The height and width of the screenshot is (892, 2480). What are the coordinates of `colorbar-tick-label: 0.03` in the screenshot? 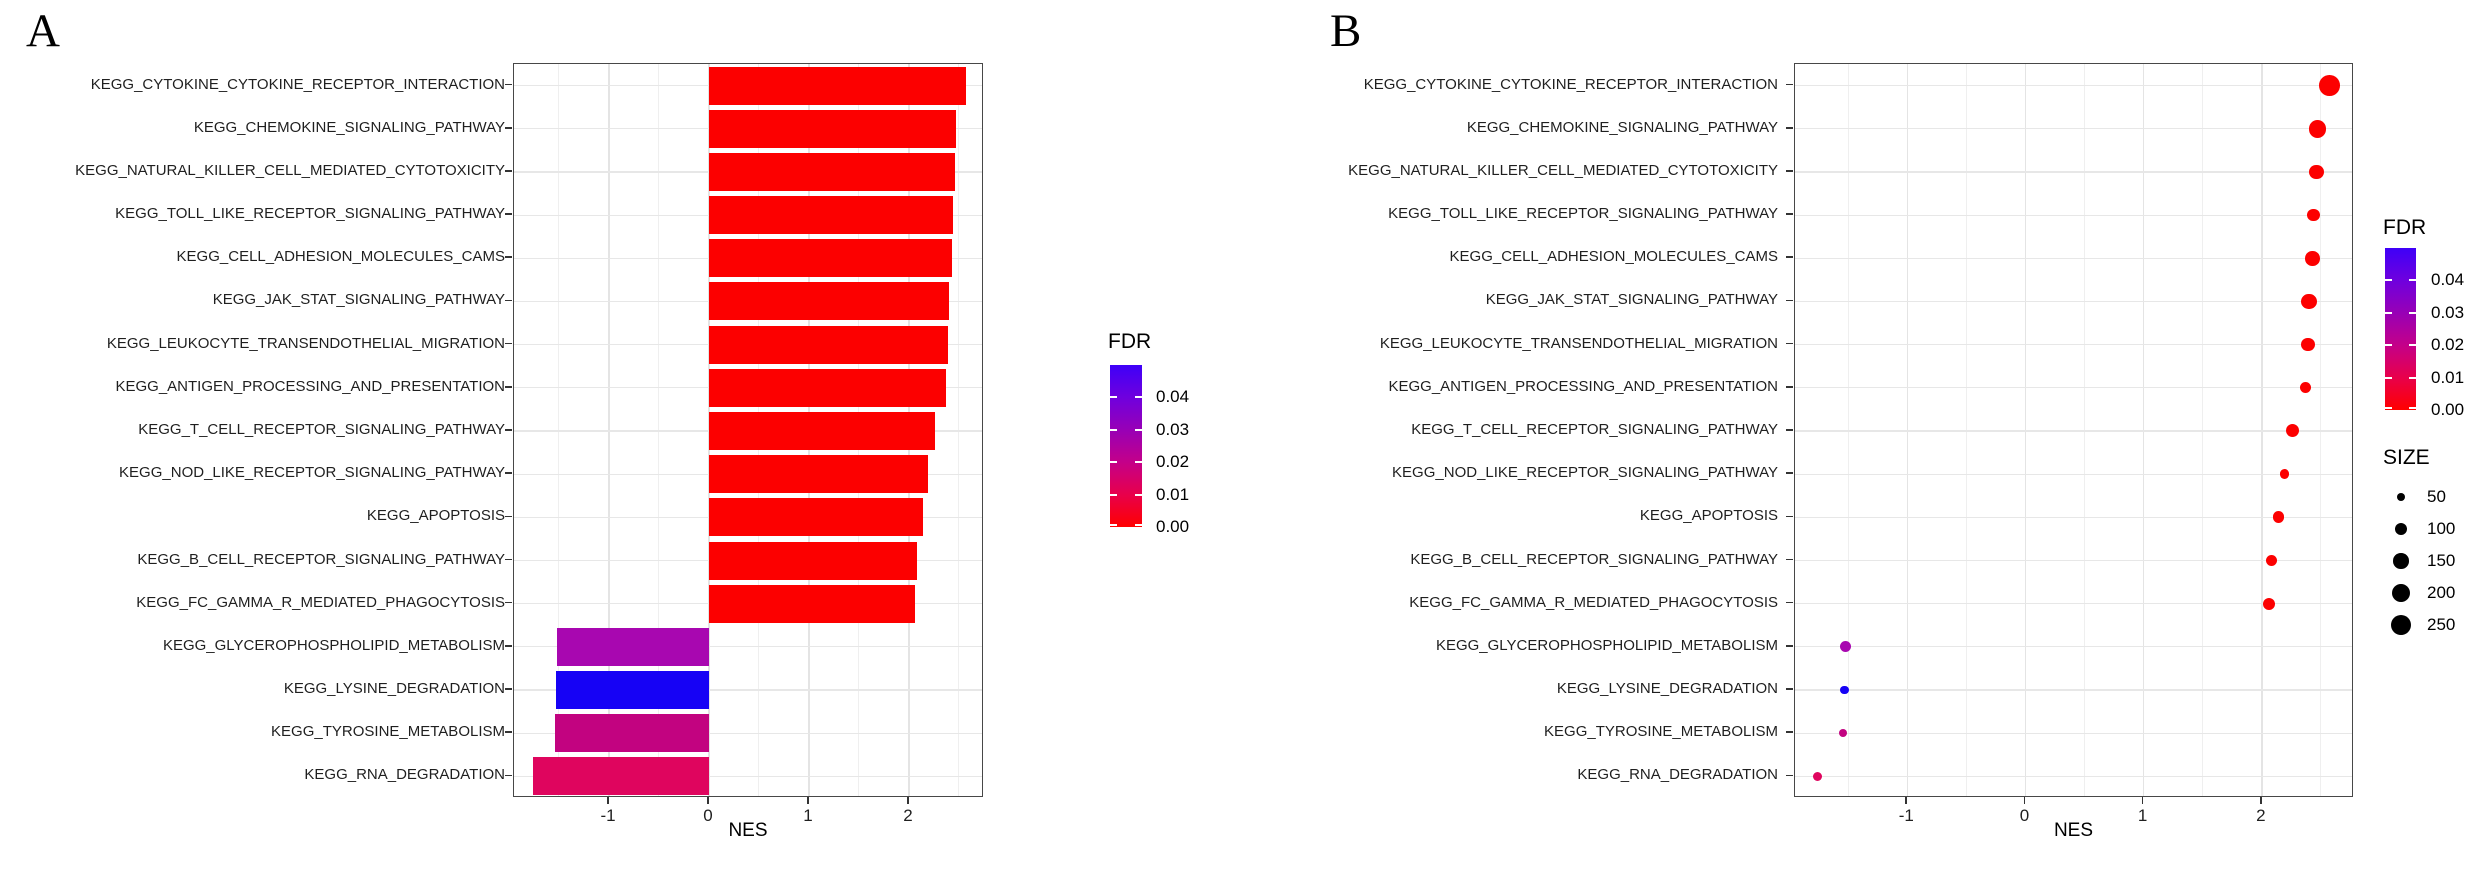 It's located at (2448, 312).